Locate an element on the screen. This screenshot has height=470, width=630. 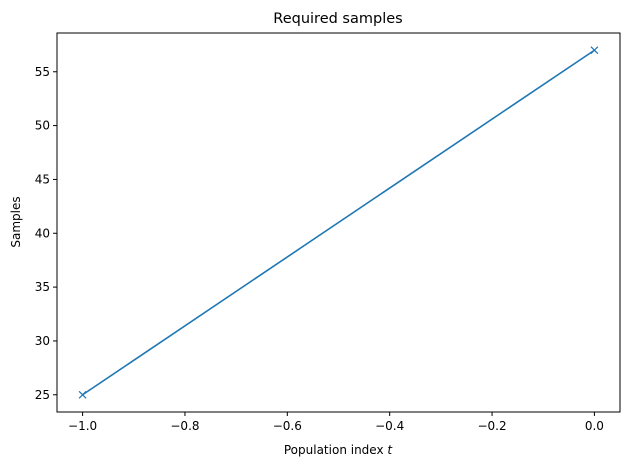
x-axis-title: Population index t is located at coordinates (339, 450).